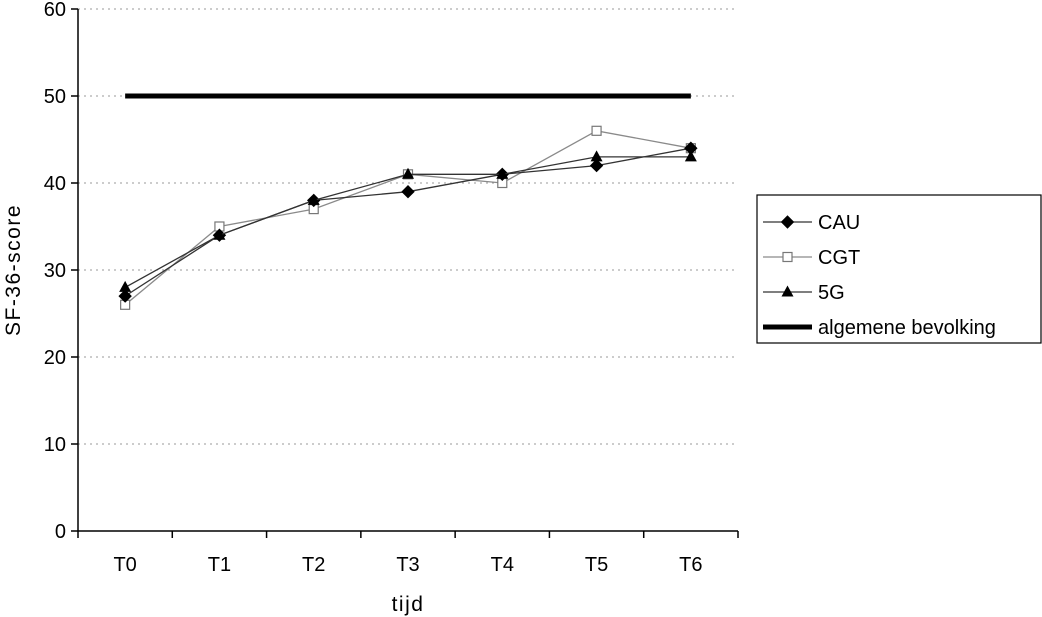 The width and height of the screenshot is (1042, 617). What do you see at coordinates (313, 565) in the screenshot?
I see `x-tick-label: T2` at bounding box center [313, 565].